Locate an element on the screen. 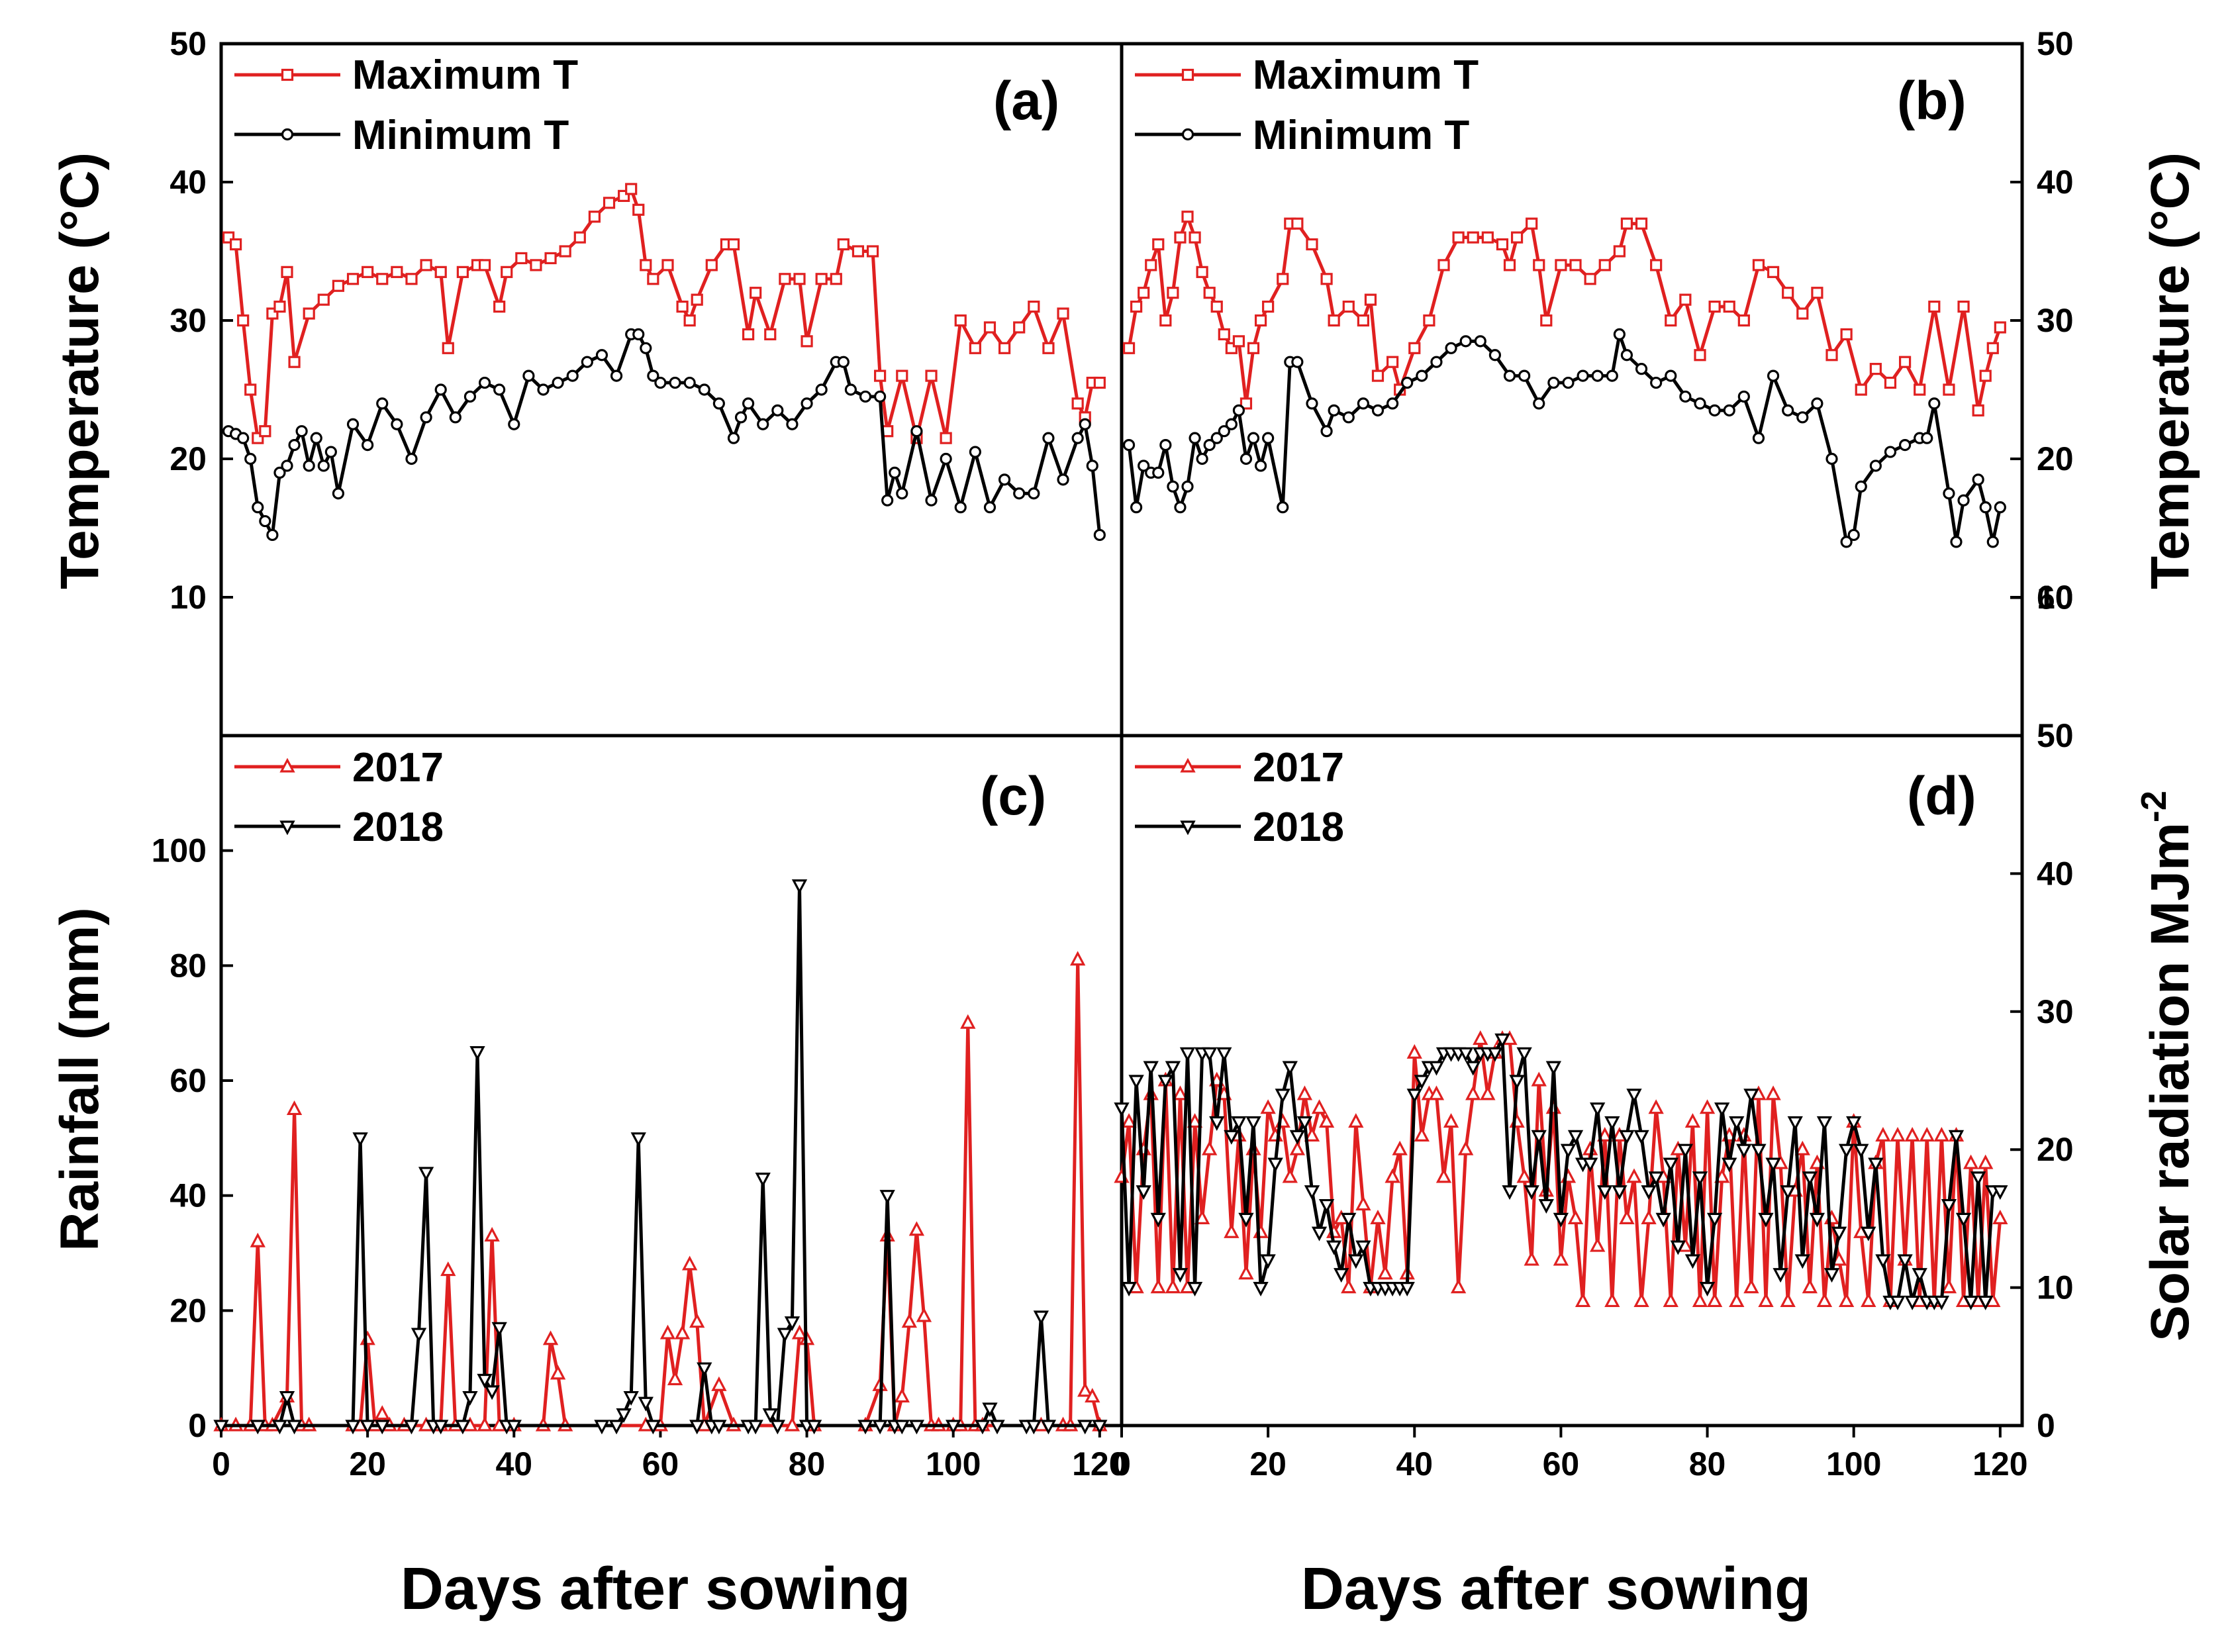  x-tick-label-d-20: 20 is located at coordinates (1268, 1463).